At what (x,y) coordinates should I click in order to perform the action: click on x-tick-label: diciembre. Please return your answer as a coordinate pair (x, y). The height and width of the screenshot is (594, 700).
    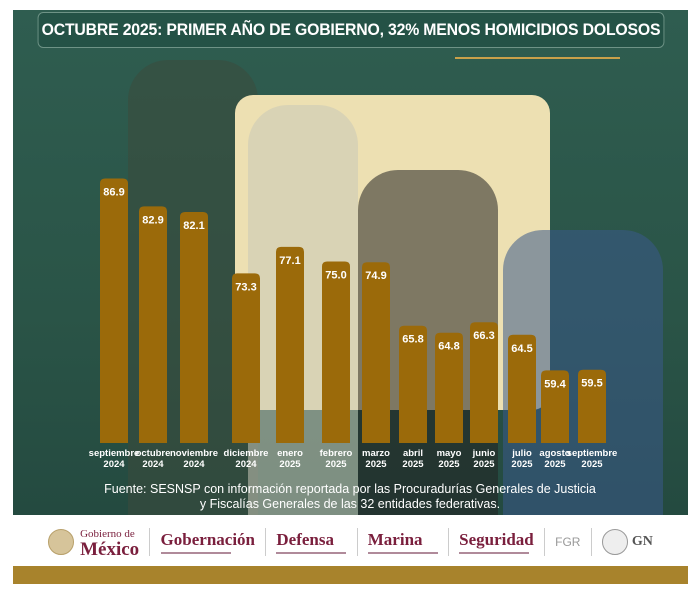
    Looking at the image, I should click on (246, 453).